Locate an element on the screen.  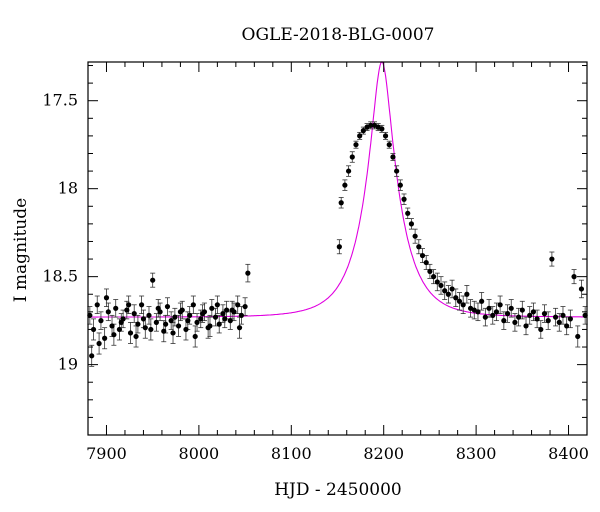
y-axis-label: I magnitude is located at coordinates (21, 250).